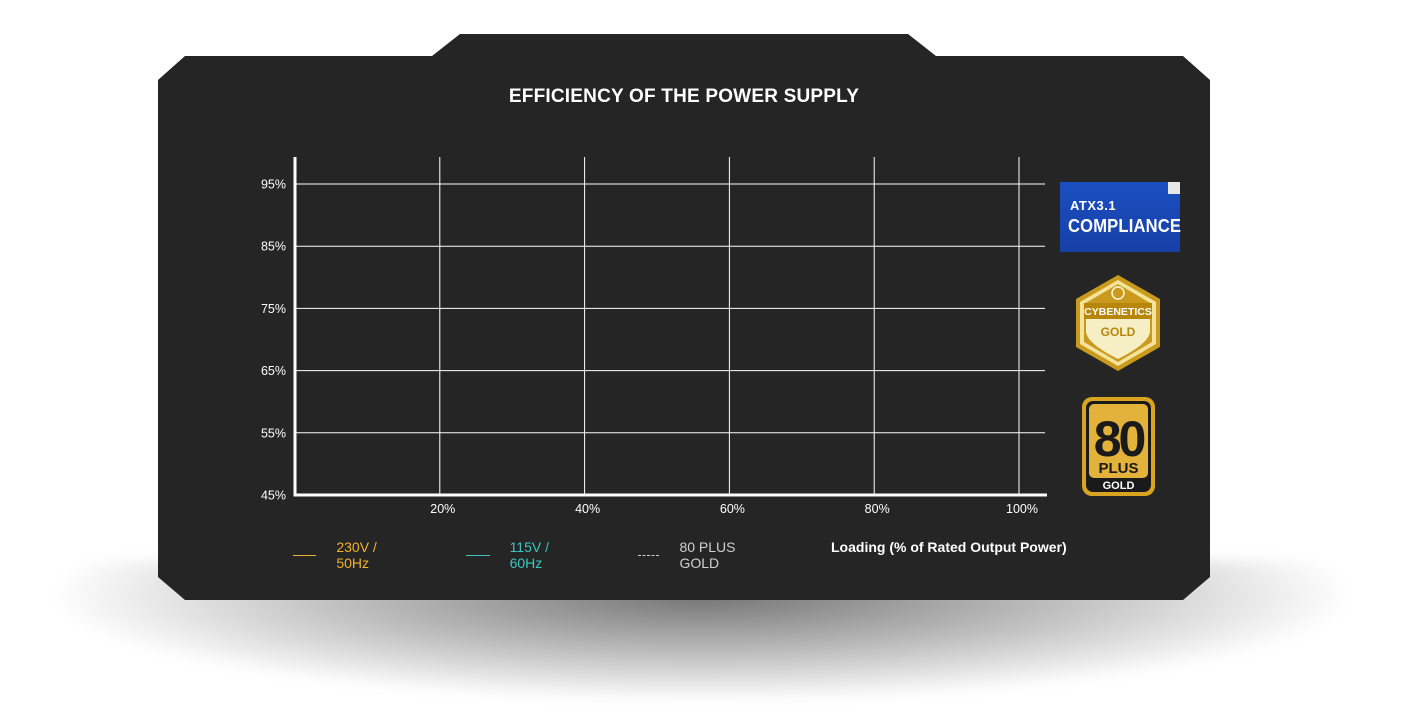 This screenshot has height=710, width=1403. What do you see at coordinates (273, 433) in the screenshot?
I see `y-tick-label-4: 55%` at bounding box center [273, 433].